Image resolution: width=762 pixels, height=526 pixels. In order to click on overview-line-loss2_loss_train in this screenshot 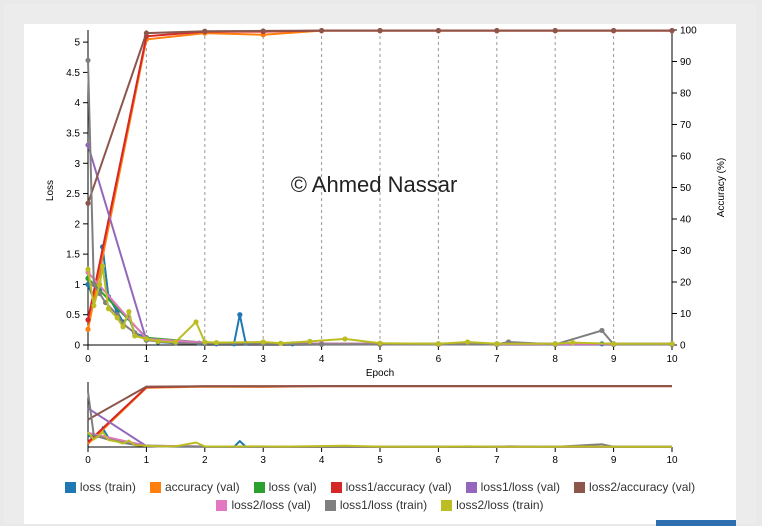, I will do `click(379, 439)`.